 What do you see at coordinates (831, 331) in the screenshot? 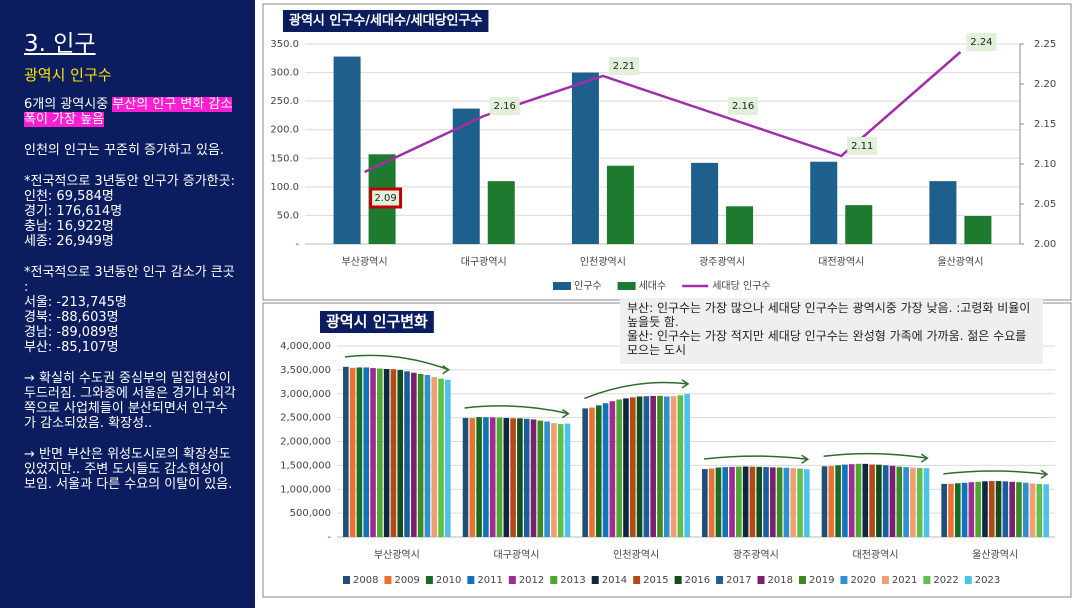
I see `annotation-box` at bounding box center [831, 331].